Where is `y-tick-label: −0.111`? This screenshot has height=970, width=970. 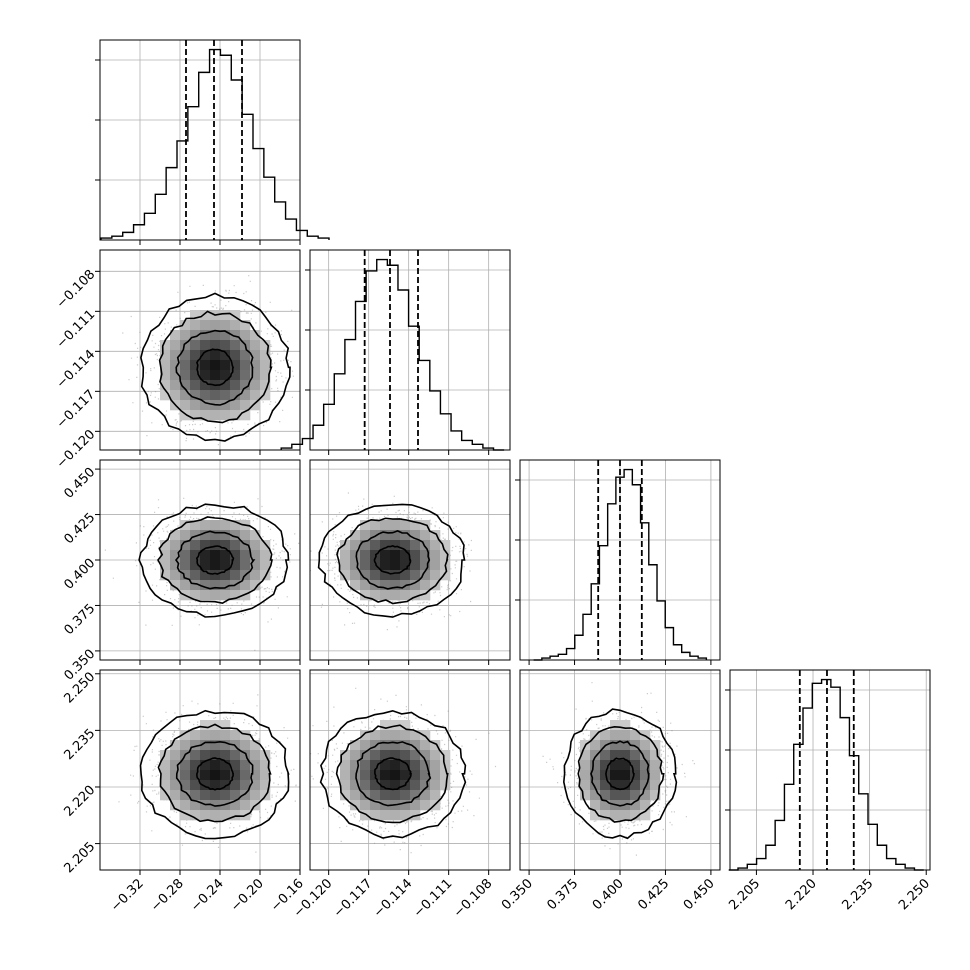
y-tick-label: −0.111 is located at coordinates (76, 329).